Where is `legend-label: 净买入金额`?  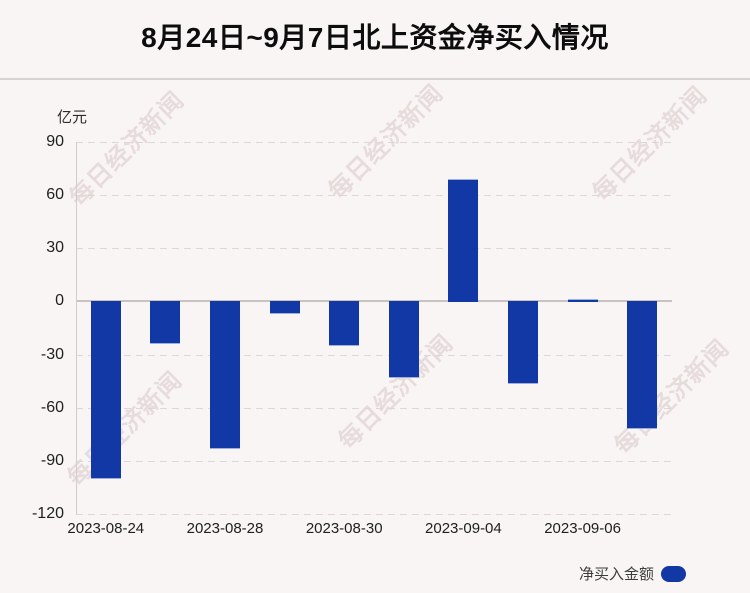 legend-label: 净买入金额 is located at coordinates (616, 574).